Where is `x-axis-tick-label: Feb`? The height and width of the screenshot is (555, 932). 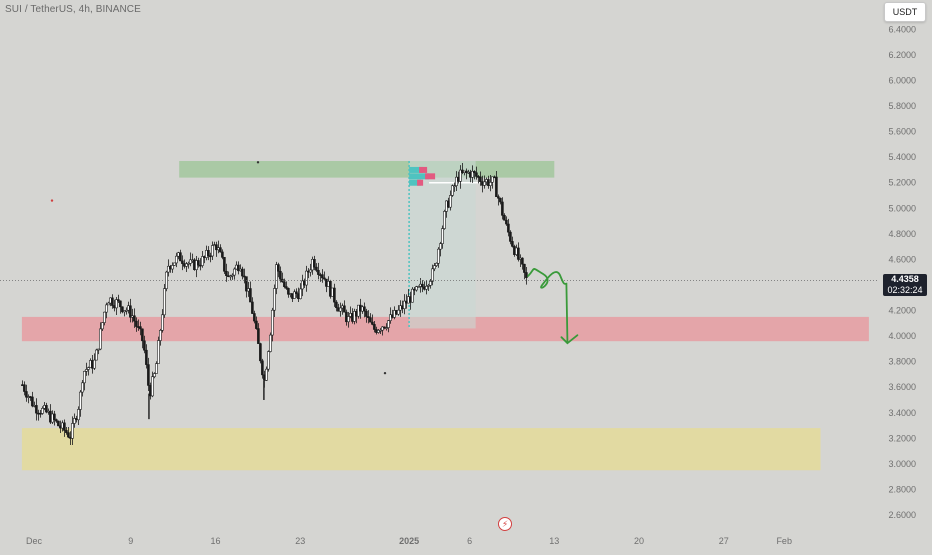
x-axis-tick-label: Feb is located at coordinates (784, 541).